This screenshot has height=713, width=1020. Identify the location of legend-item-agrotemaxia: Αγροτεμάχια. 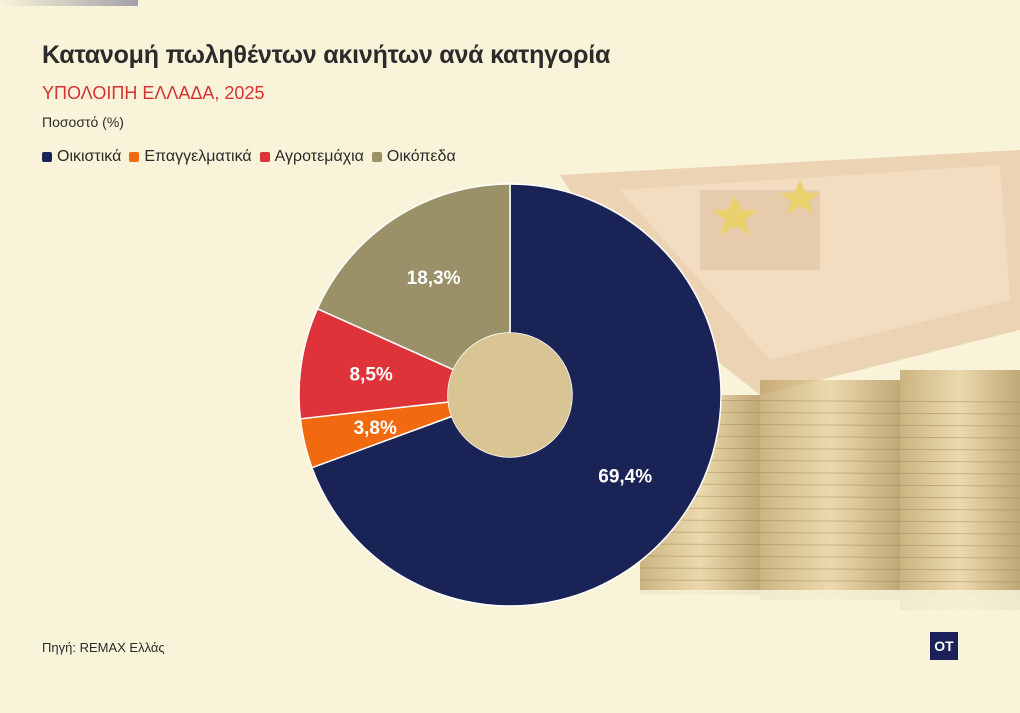
(311, 157).